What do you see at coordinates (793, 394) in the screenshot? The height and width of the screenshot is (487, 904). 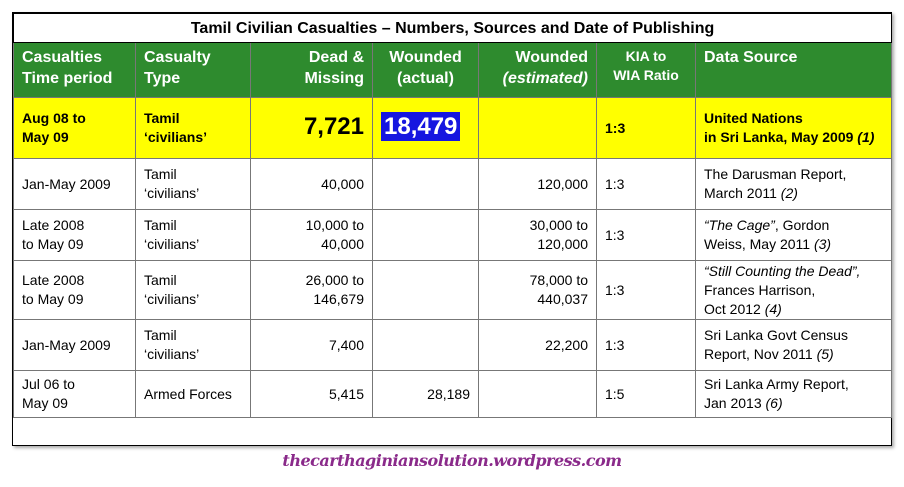 I see `cell-source: Sri Lanka Army Report, Jan 2013 (6)` at bounding box center [793, 394].